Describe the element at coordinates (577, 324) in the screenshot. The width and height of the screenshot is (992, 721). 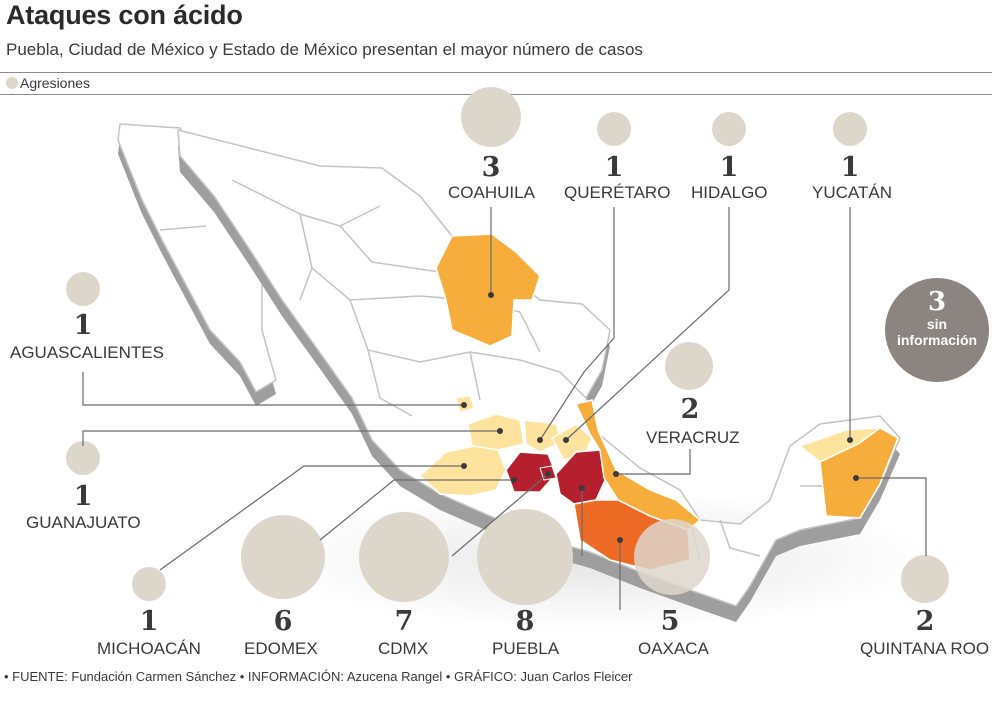
I see `leader-queretaro` at that location.